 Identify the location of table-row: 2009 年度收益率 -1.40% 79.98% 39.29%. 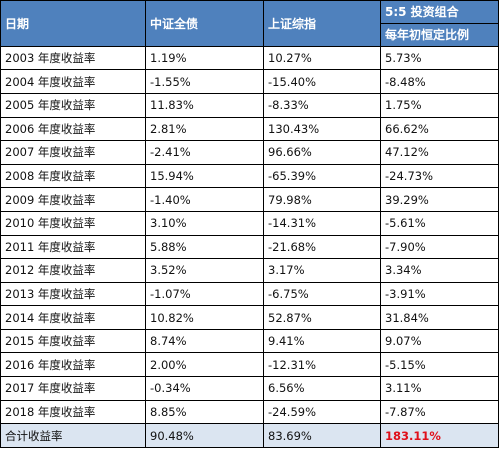
(249, 199).